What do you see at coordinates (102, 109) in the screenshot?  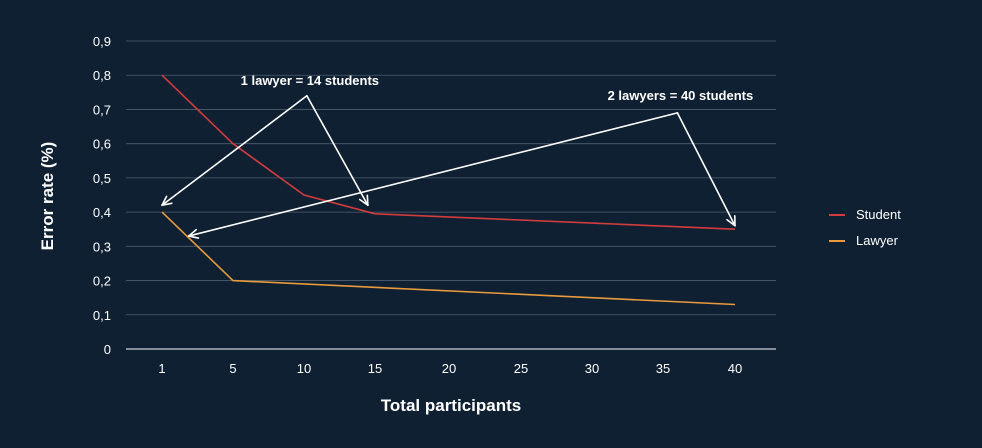 I see `y-tick-label: 0,7` at bounding box center [102, 109].